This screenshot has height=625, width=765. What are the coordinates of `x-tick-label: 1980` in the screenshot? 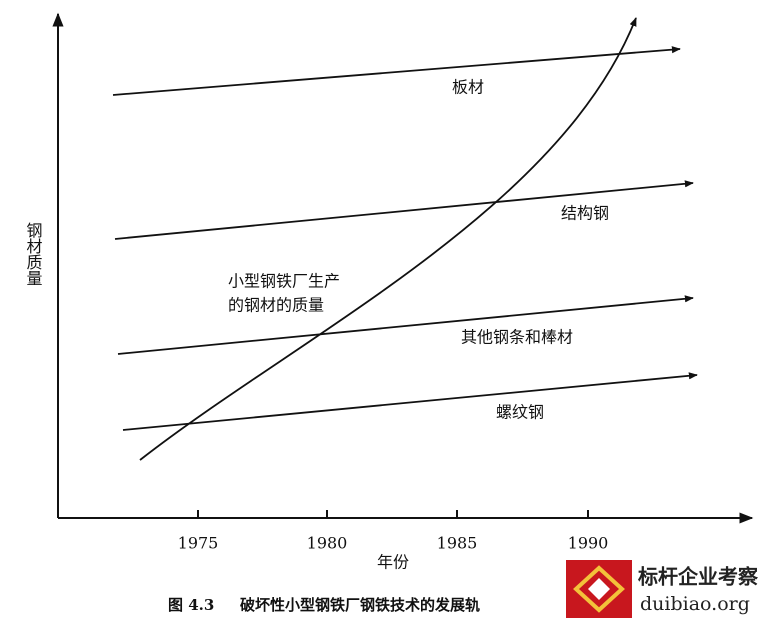 It's located at (327, 543).